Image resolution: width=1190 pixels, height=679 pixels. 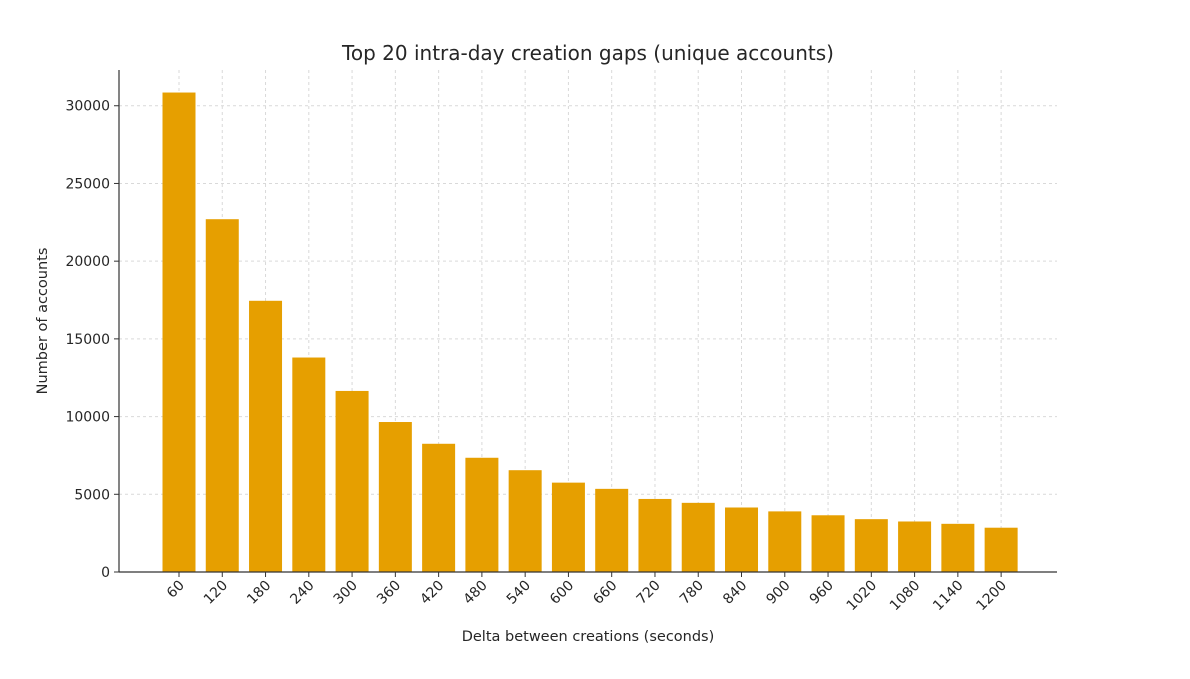 What do you see at coordinates (476, 593) in the screenshot?
I see `x-tick-label: 480` at bounding box center [476, 593].